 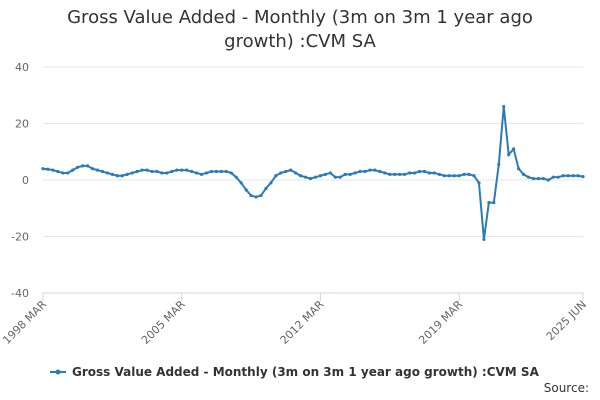 What do you see at coordinates (440, 322) in the screenshot?
I see `x-tick-label: 2019 MAR` at bounding box center [440, 322].